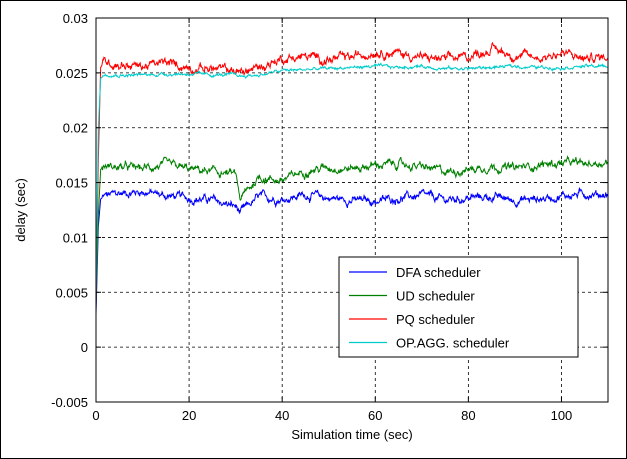  I want to click on y-tick-label: 0, so click(84, 347).